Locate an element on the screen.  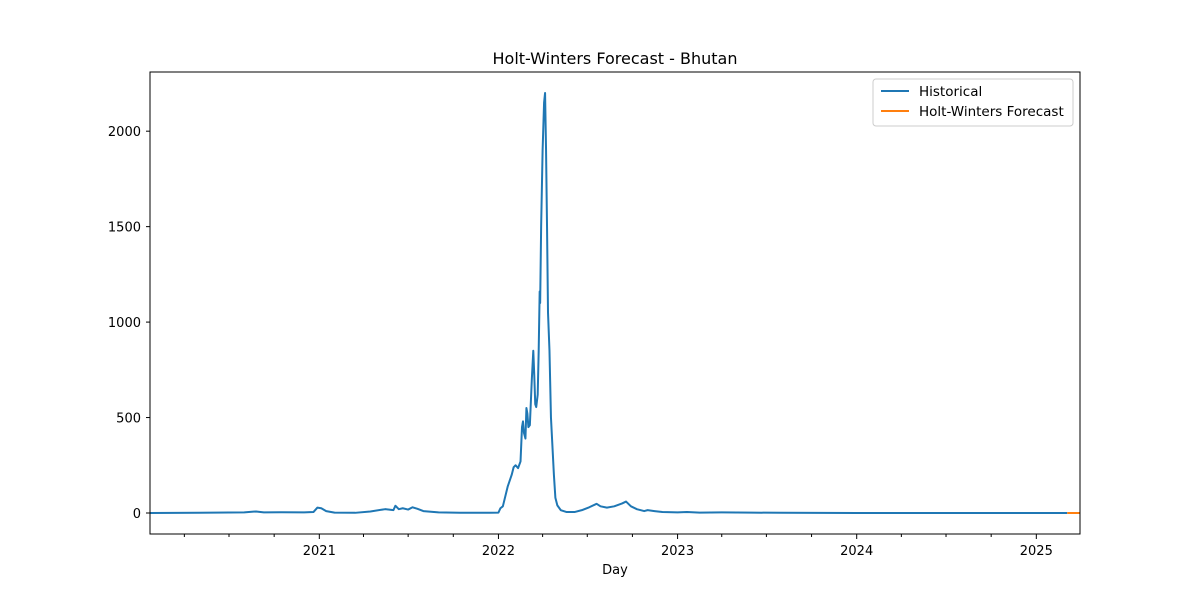
y-tick-label: 1500 is located at coordinates (124, 228).